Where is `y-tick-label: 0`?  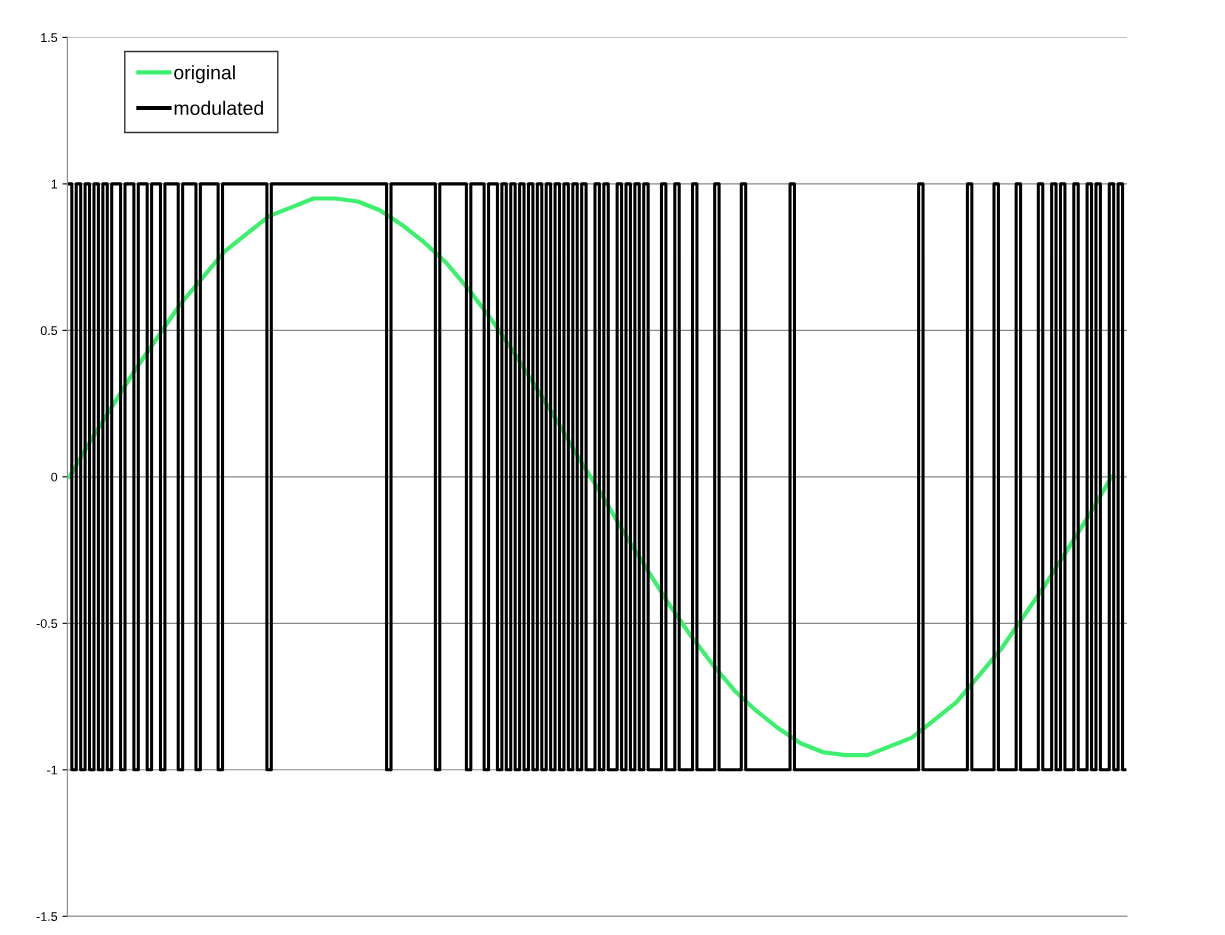
y-tick-label: 0 is located at coordinates (54, 477).